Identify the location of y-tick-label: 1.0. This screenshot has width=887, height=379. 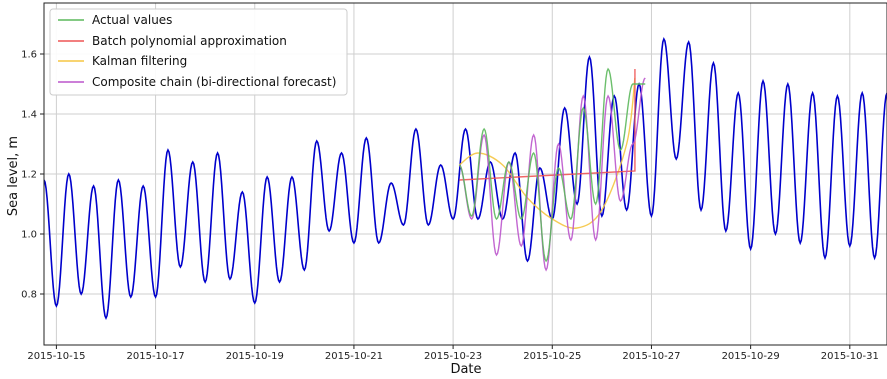
(29, 235).